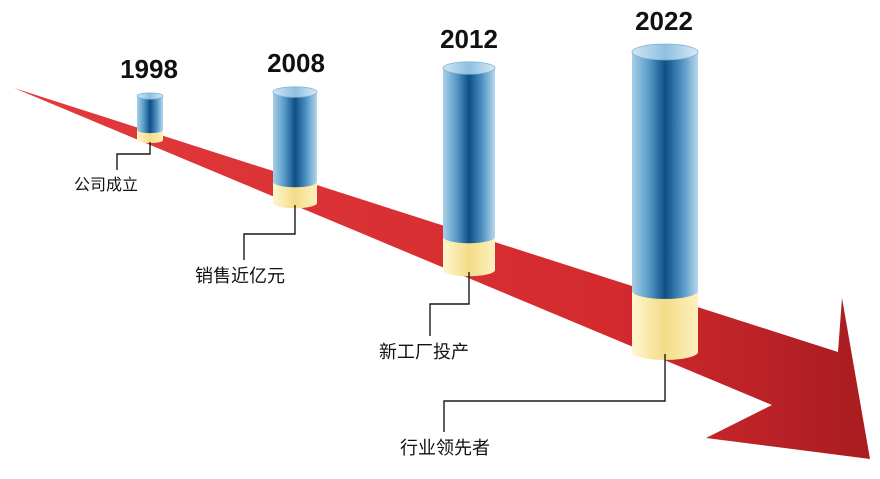  What do you see at coordinates (469, 68) in the screenshot?
I see `cylinder-top-2012` at bounding box center [469, 68].